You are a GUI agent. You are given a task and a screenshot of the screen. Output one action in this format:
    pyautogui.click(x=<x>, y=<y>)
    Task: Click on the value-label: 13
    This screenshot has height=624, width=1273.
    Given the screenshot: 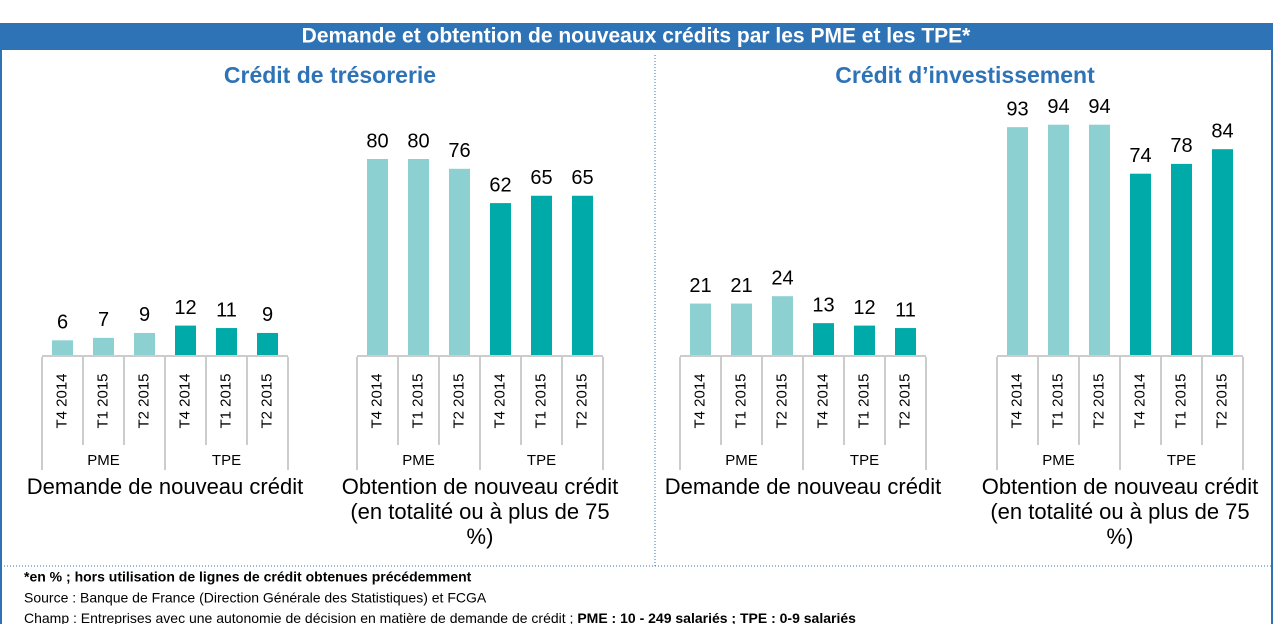 What is the action you would take?
    pyautogui.click(x=823, y=305)
    